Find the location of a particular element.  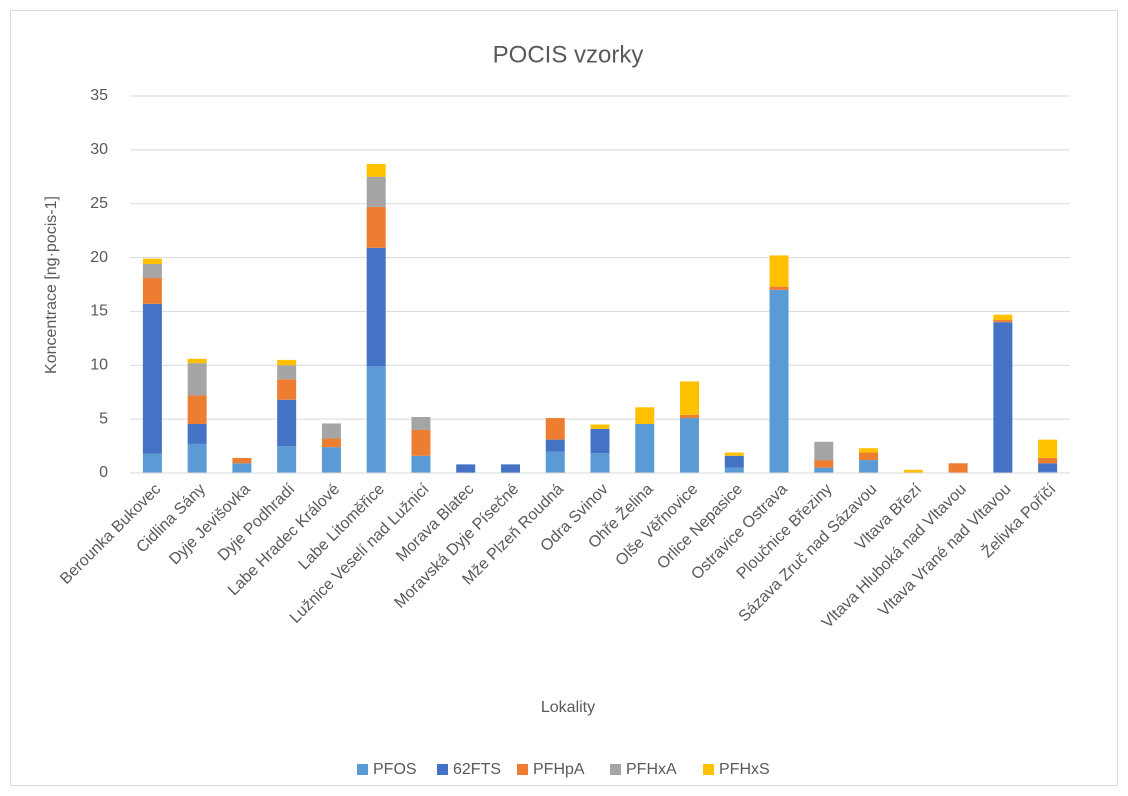

legend-label: 62FTS is located at coordinates (477, 769).